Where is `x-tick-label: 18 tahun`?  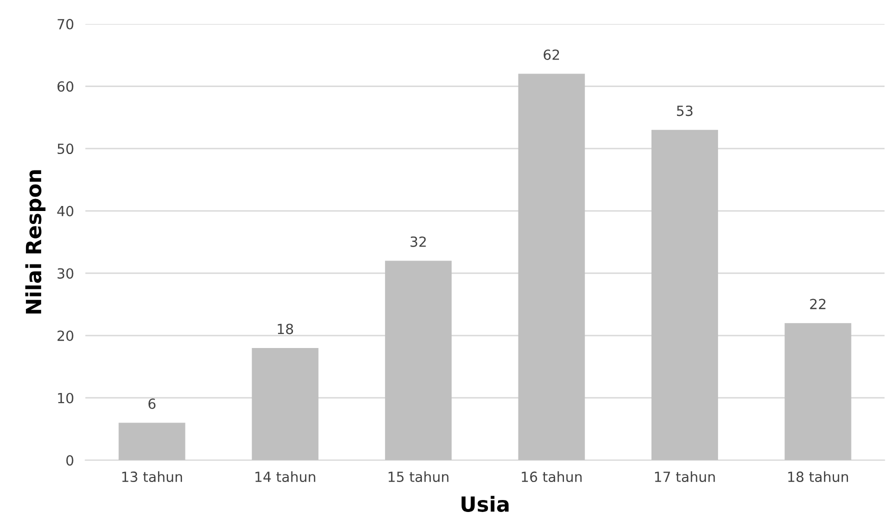
x-tick-label: 18 tahun is located at coordinates (818, 476).